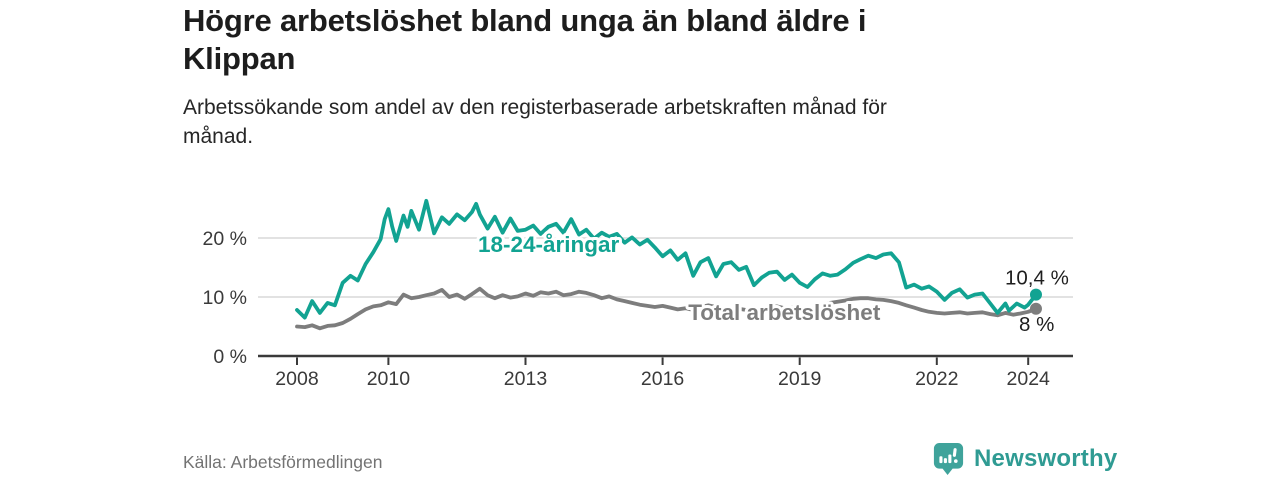 This screenshot has width=1280, height=480. Describe the element at coordinates (1035, 294) in the screenshot. I see `youth-endpoint-dot` at that location.